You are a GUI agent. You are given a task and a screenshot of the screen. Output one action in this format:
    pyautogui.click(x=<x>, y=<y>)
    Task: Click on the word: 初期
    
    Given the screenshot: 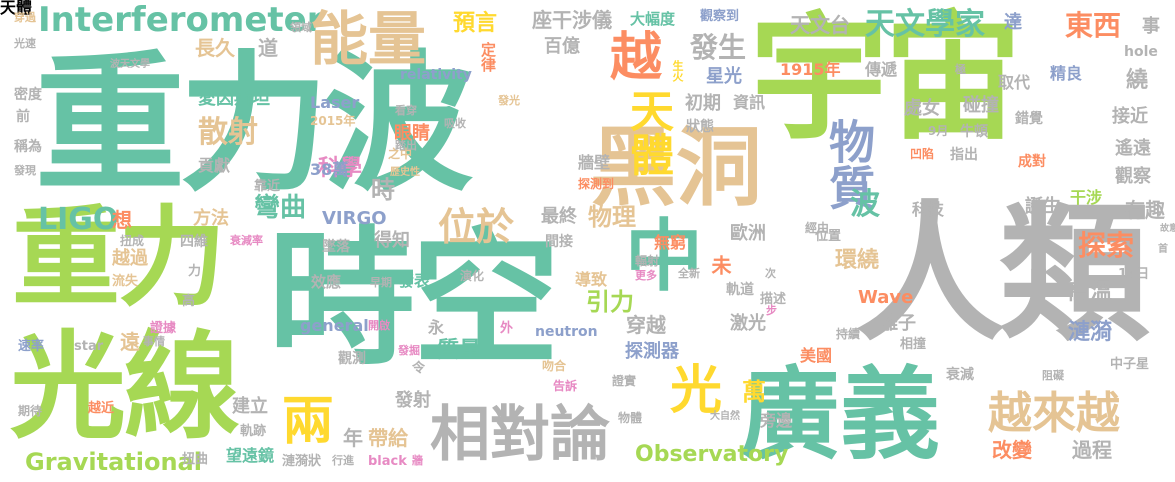 What is the action you would take?
    pyautogui.click(x=703, y=103)
    